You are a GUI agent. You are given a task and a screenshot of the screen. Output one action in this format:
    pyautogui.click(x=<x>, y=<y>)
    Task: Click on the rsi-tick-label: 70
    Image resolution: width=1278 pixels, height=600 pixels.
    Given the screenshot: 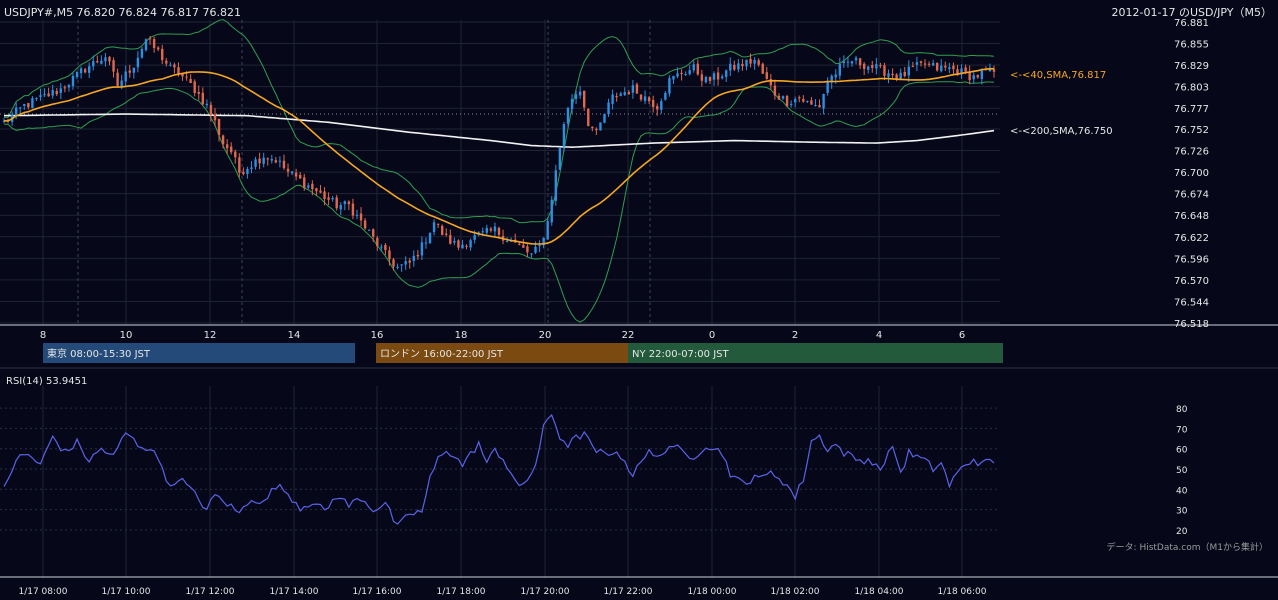 What is the action you would take?
    pyautogui.click(x=1182, y=430)
    